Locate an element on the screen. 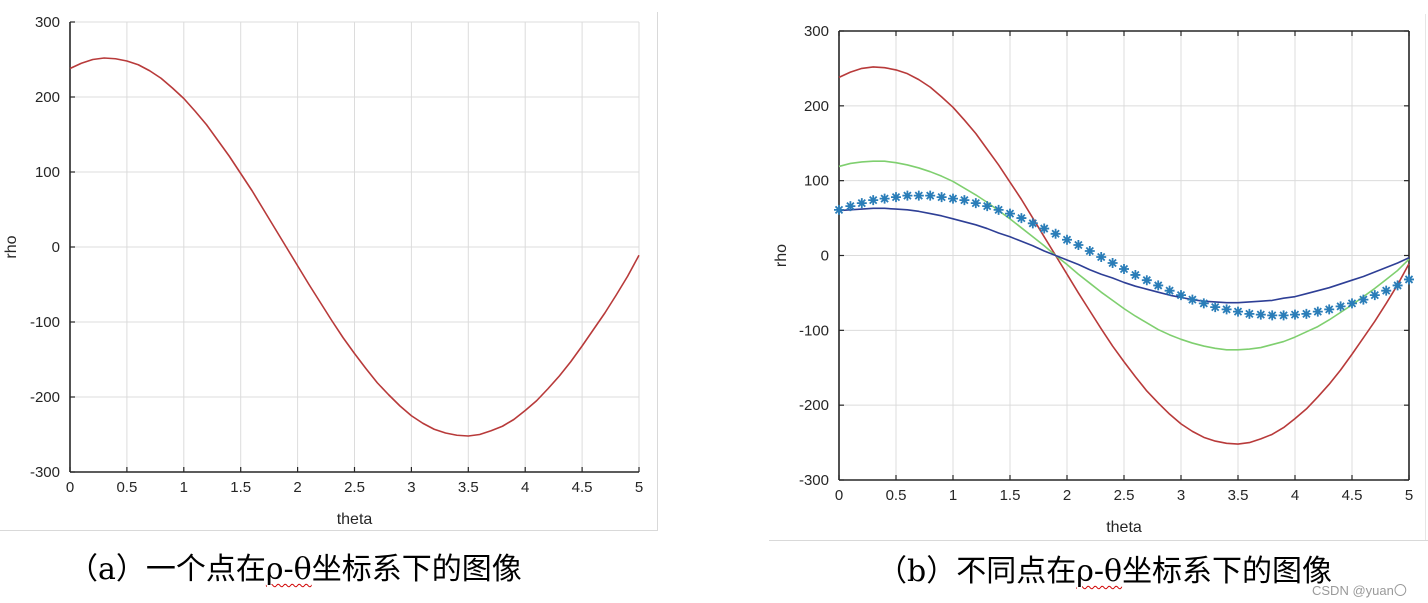 The image size is (1428, 603). x-tick-label: 3.5 is located at coordinates (1238, 495).